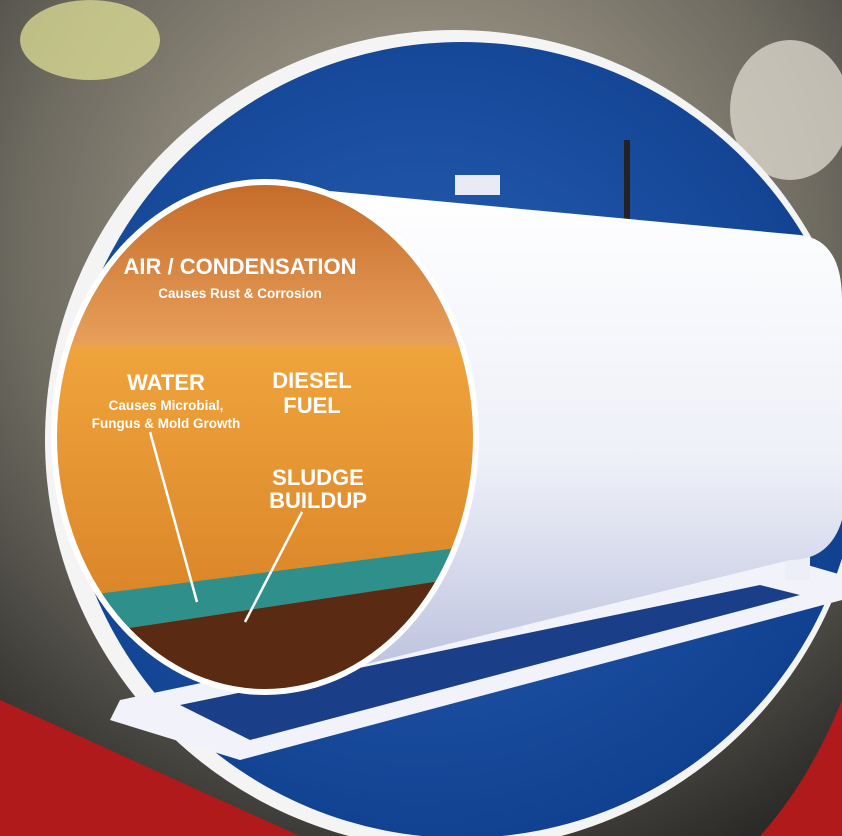 The height and width of the screenshot is (836, 842). I want to click on diesel-label: FUEL, so click(311, 405).